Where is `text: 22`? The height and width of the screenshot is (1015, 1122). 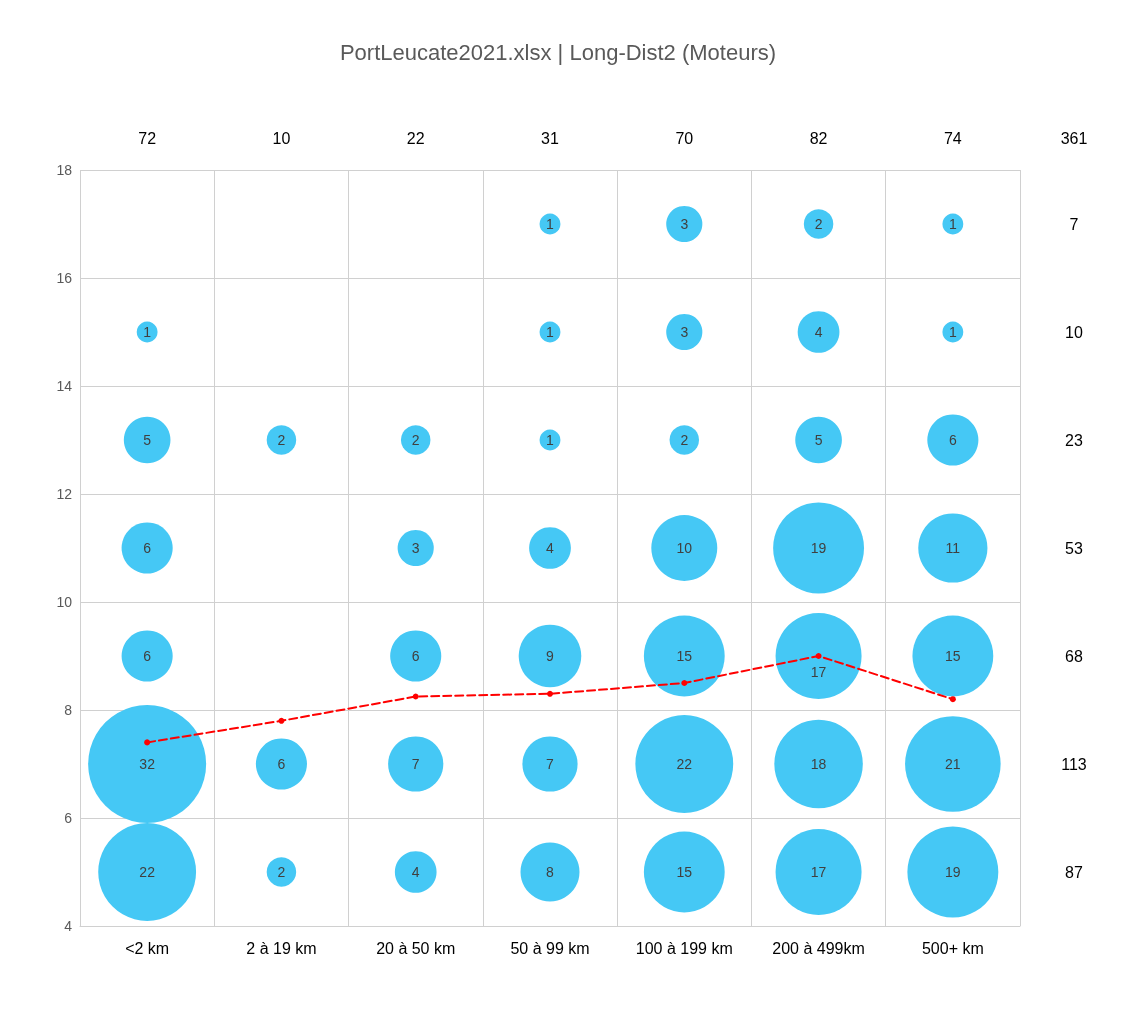
text: 22 is located at coordinates (415, 138).